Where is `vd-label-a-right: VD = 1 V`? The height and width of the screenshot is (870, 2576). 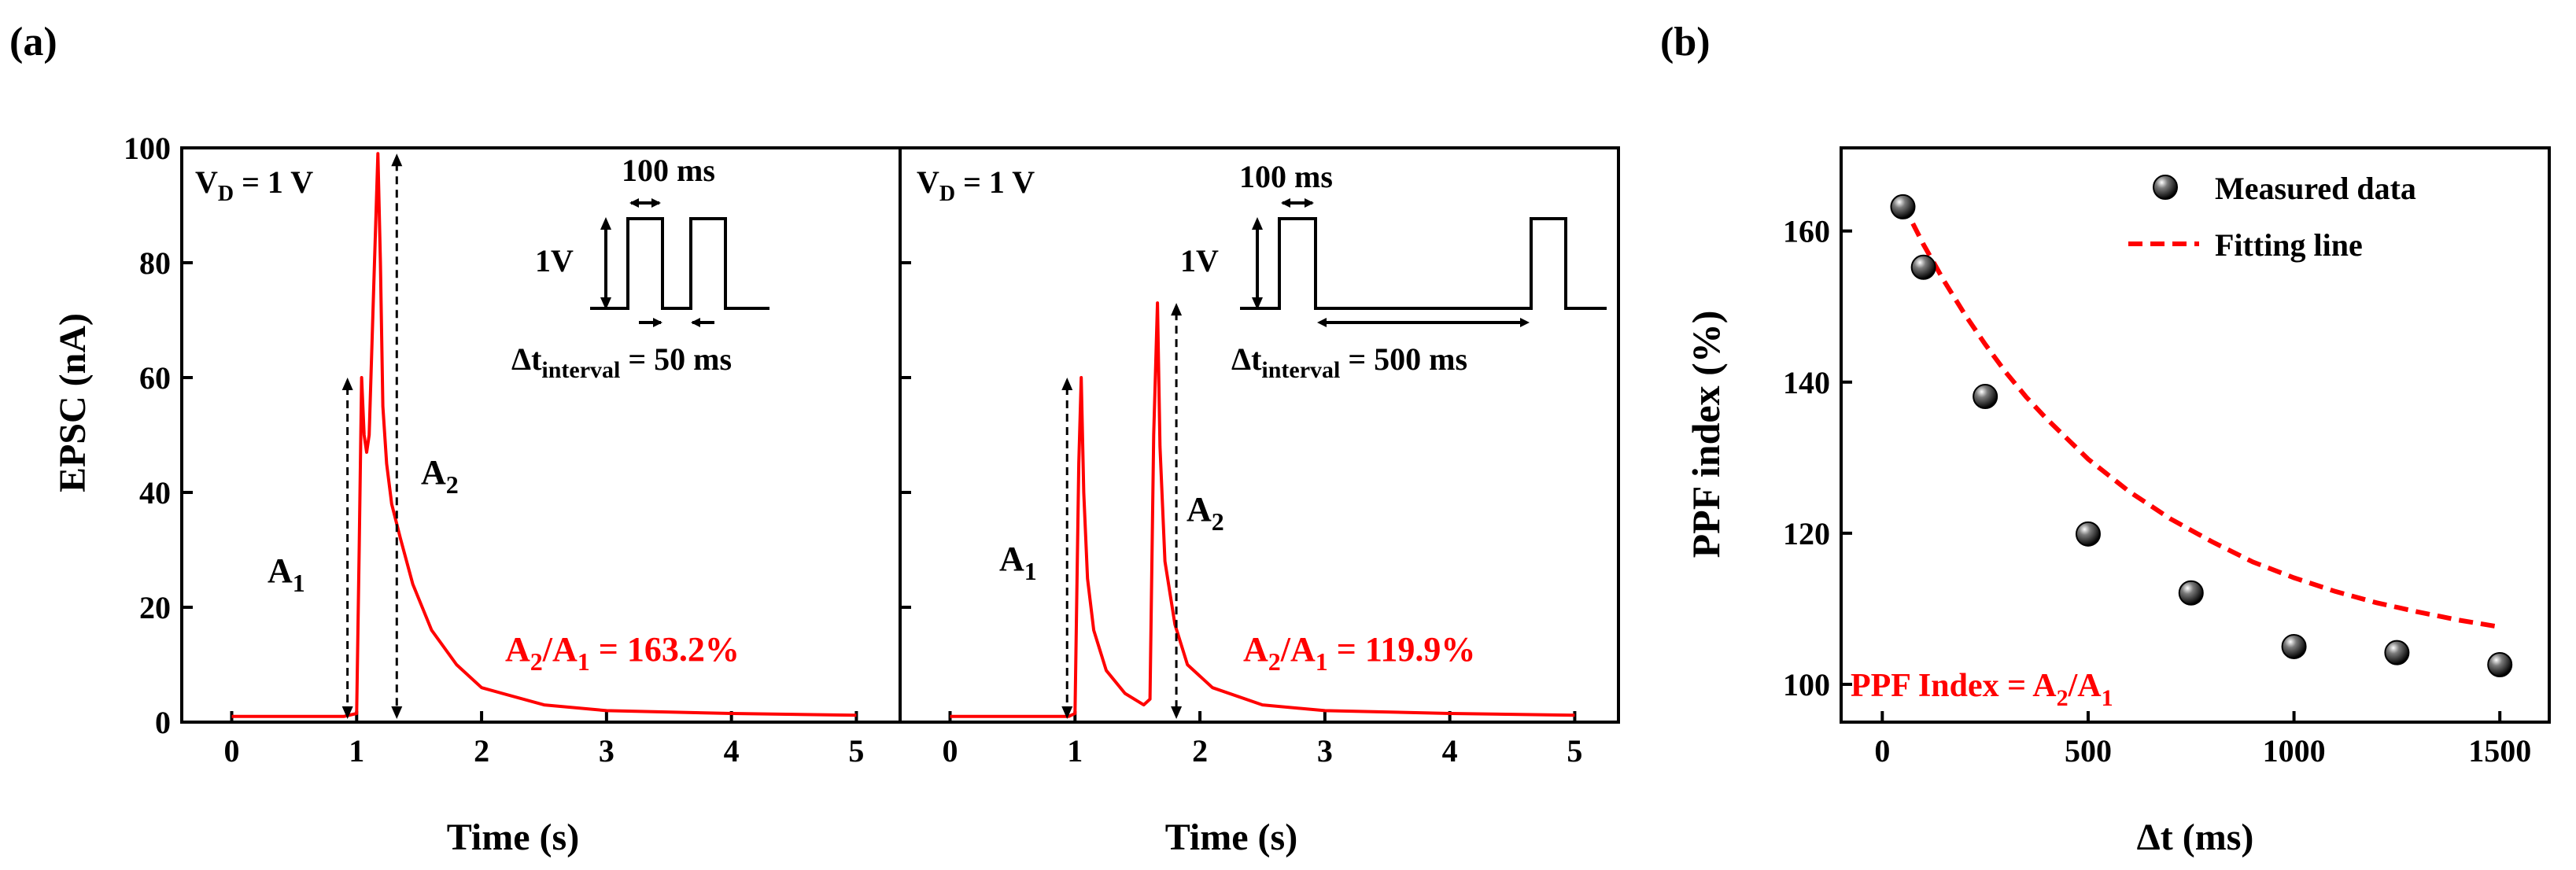
vd-label-a-right: VD = 1 V is located at coordinates (976, 185).